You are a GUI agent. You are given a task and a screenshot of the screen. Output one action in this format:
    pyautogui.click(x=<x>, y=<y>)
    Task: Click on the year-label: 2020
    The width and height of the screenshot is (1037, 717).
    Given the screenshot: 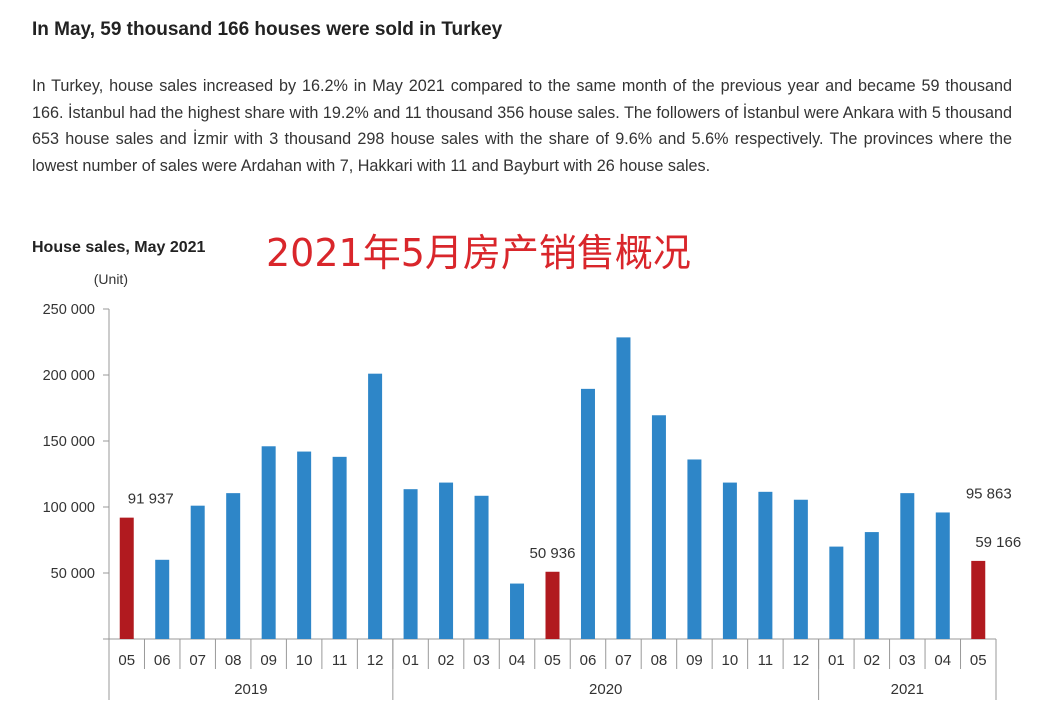 What is the action you would take?
    pyautogui.click(x=605, y=689)
    